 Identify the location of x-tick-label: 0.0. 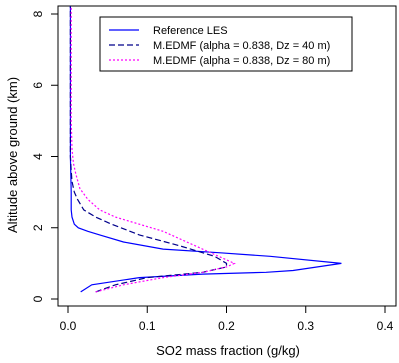
(68, 326).